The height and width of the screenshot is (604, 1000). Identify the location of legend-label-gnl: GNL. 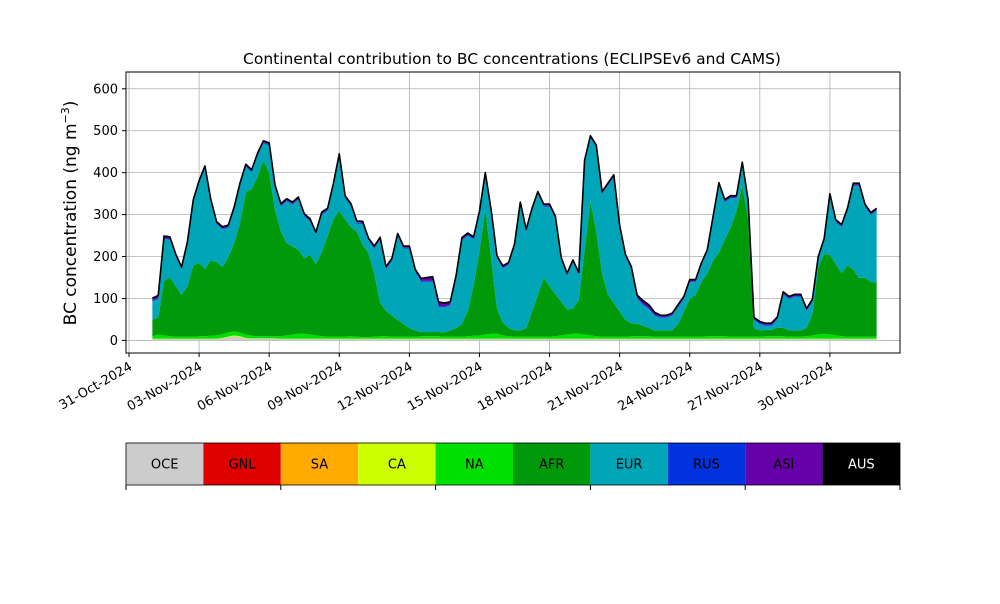
(243, 465).